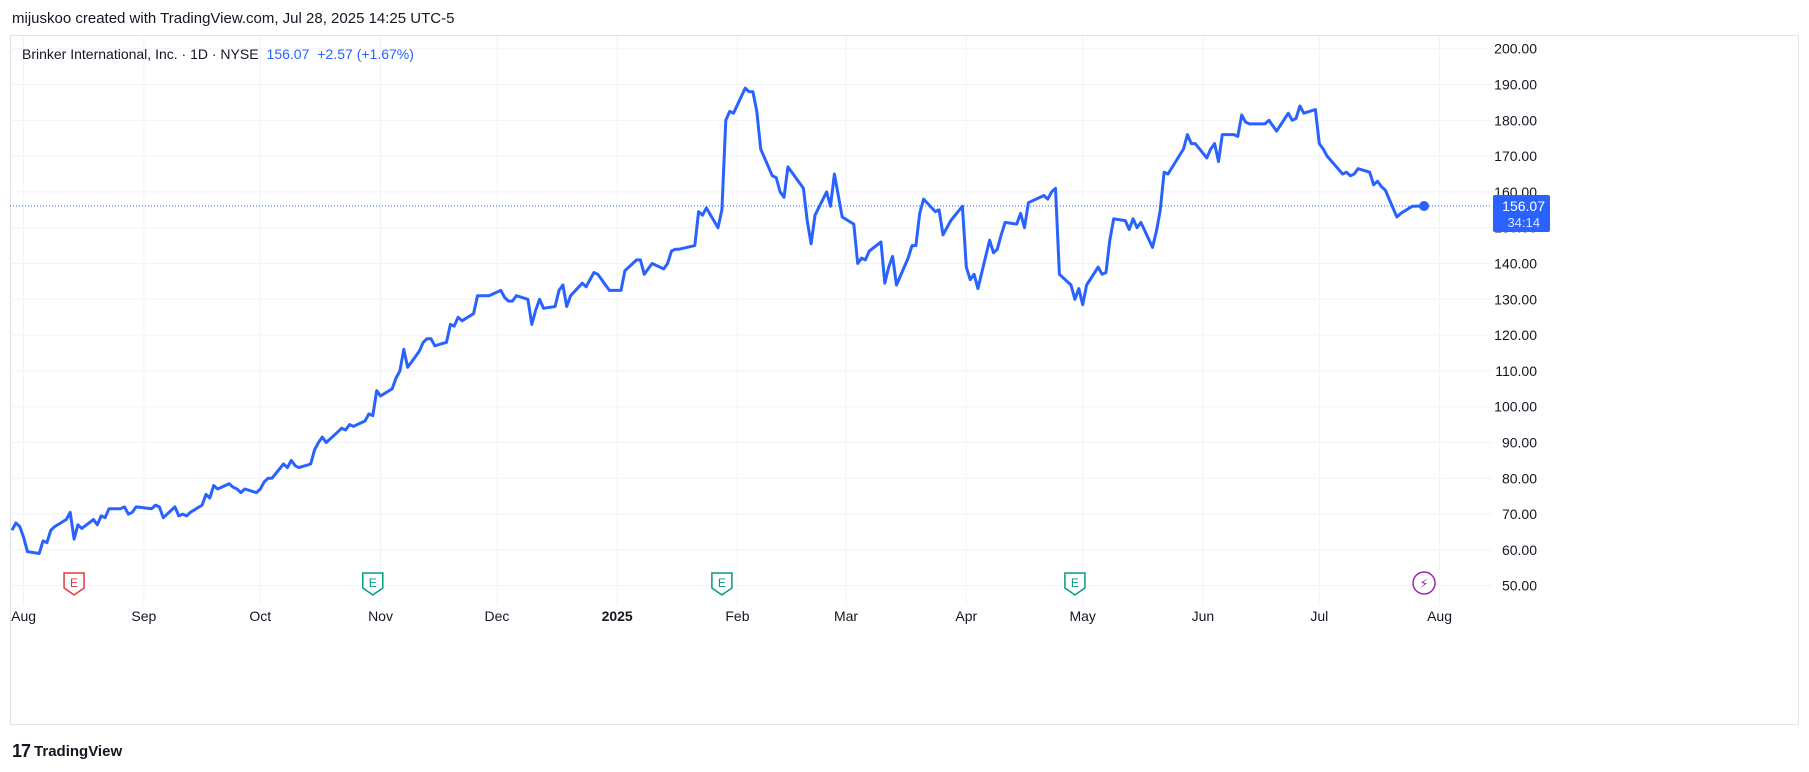 The image size is (1809, 772). What do you see at coordinates (1519, 442) in the screenshot?
I see `y-tick-label: 90.00` at bounding box center [1519, 442].